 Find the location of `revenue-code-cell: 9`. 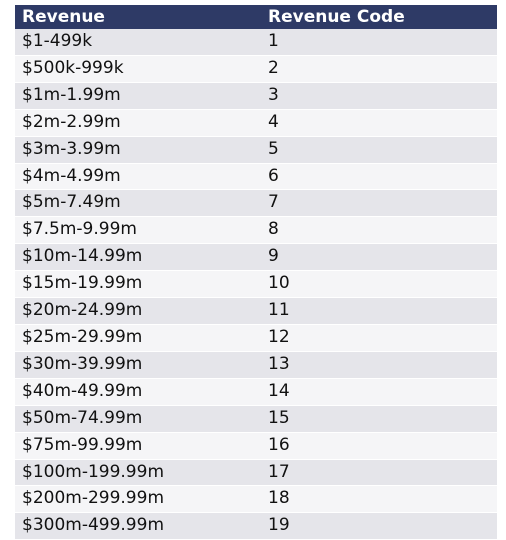

revenue-code-cell: 9 is located at coordinates (379, 257).